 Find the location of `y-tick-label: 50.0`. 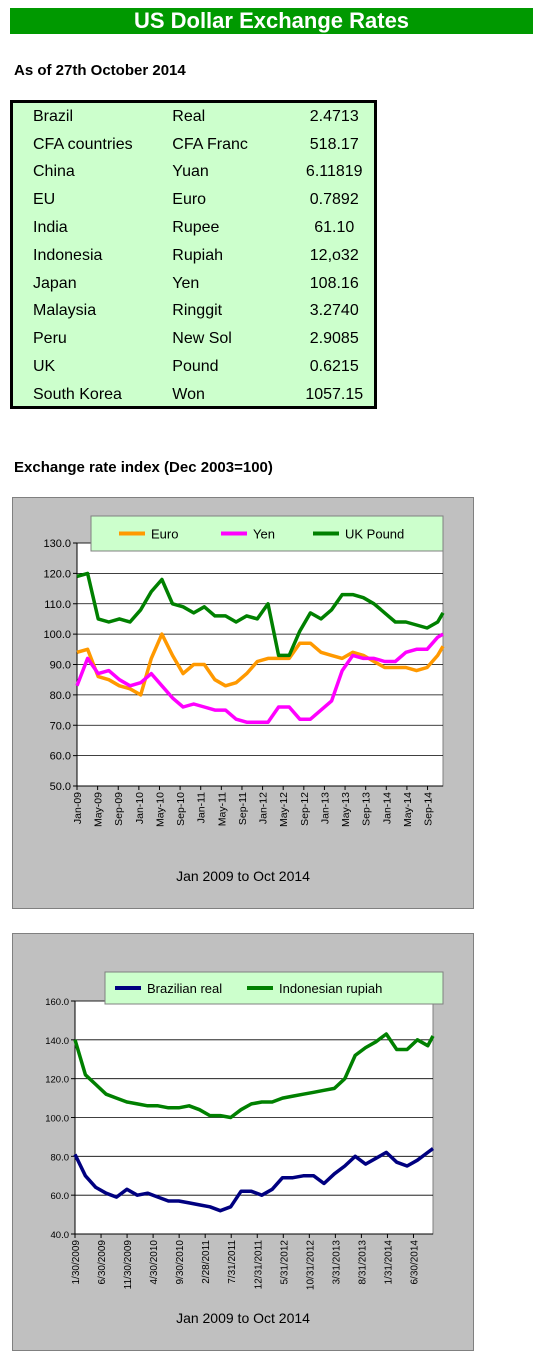

y-tick-label: 50.0 is located at coordinates (60, 787).